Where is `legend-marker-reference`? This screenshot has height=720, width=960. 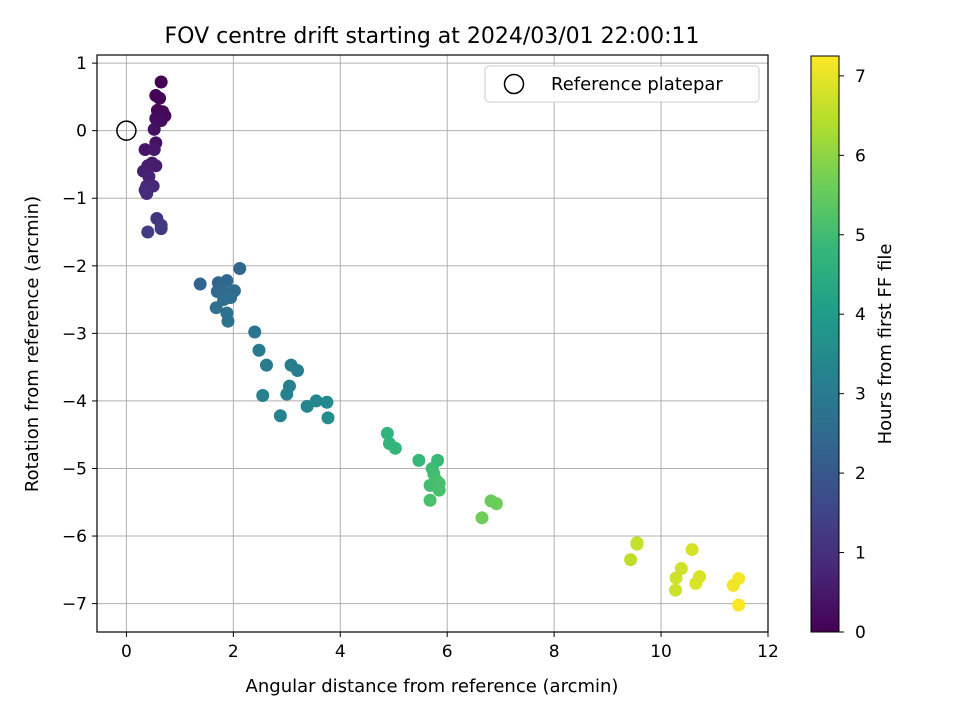 legend-marker-reference is located at coordinates (514, 84).